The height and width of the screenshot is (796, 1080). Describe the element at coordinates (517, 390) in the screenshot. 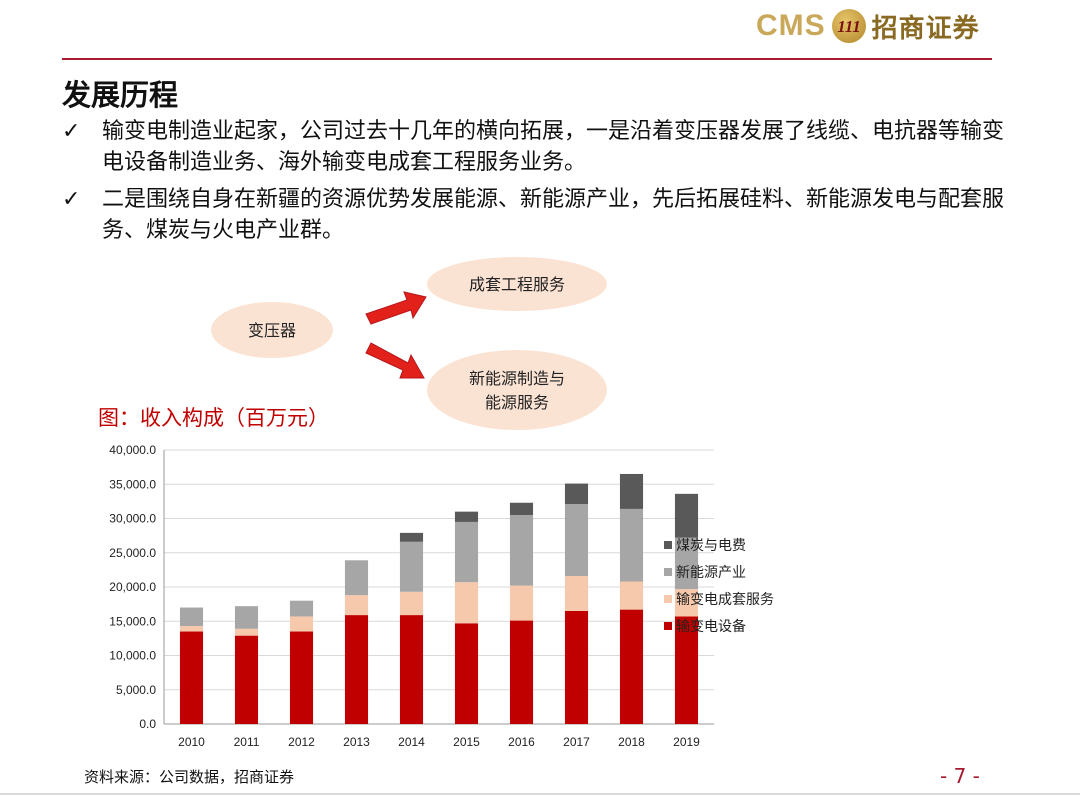

I see `diagram-node-new-energy` at that location.